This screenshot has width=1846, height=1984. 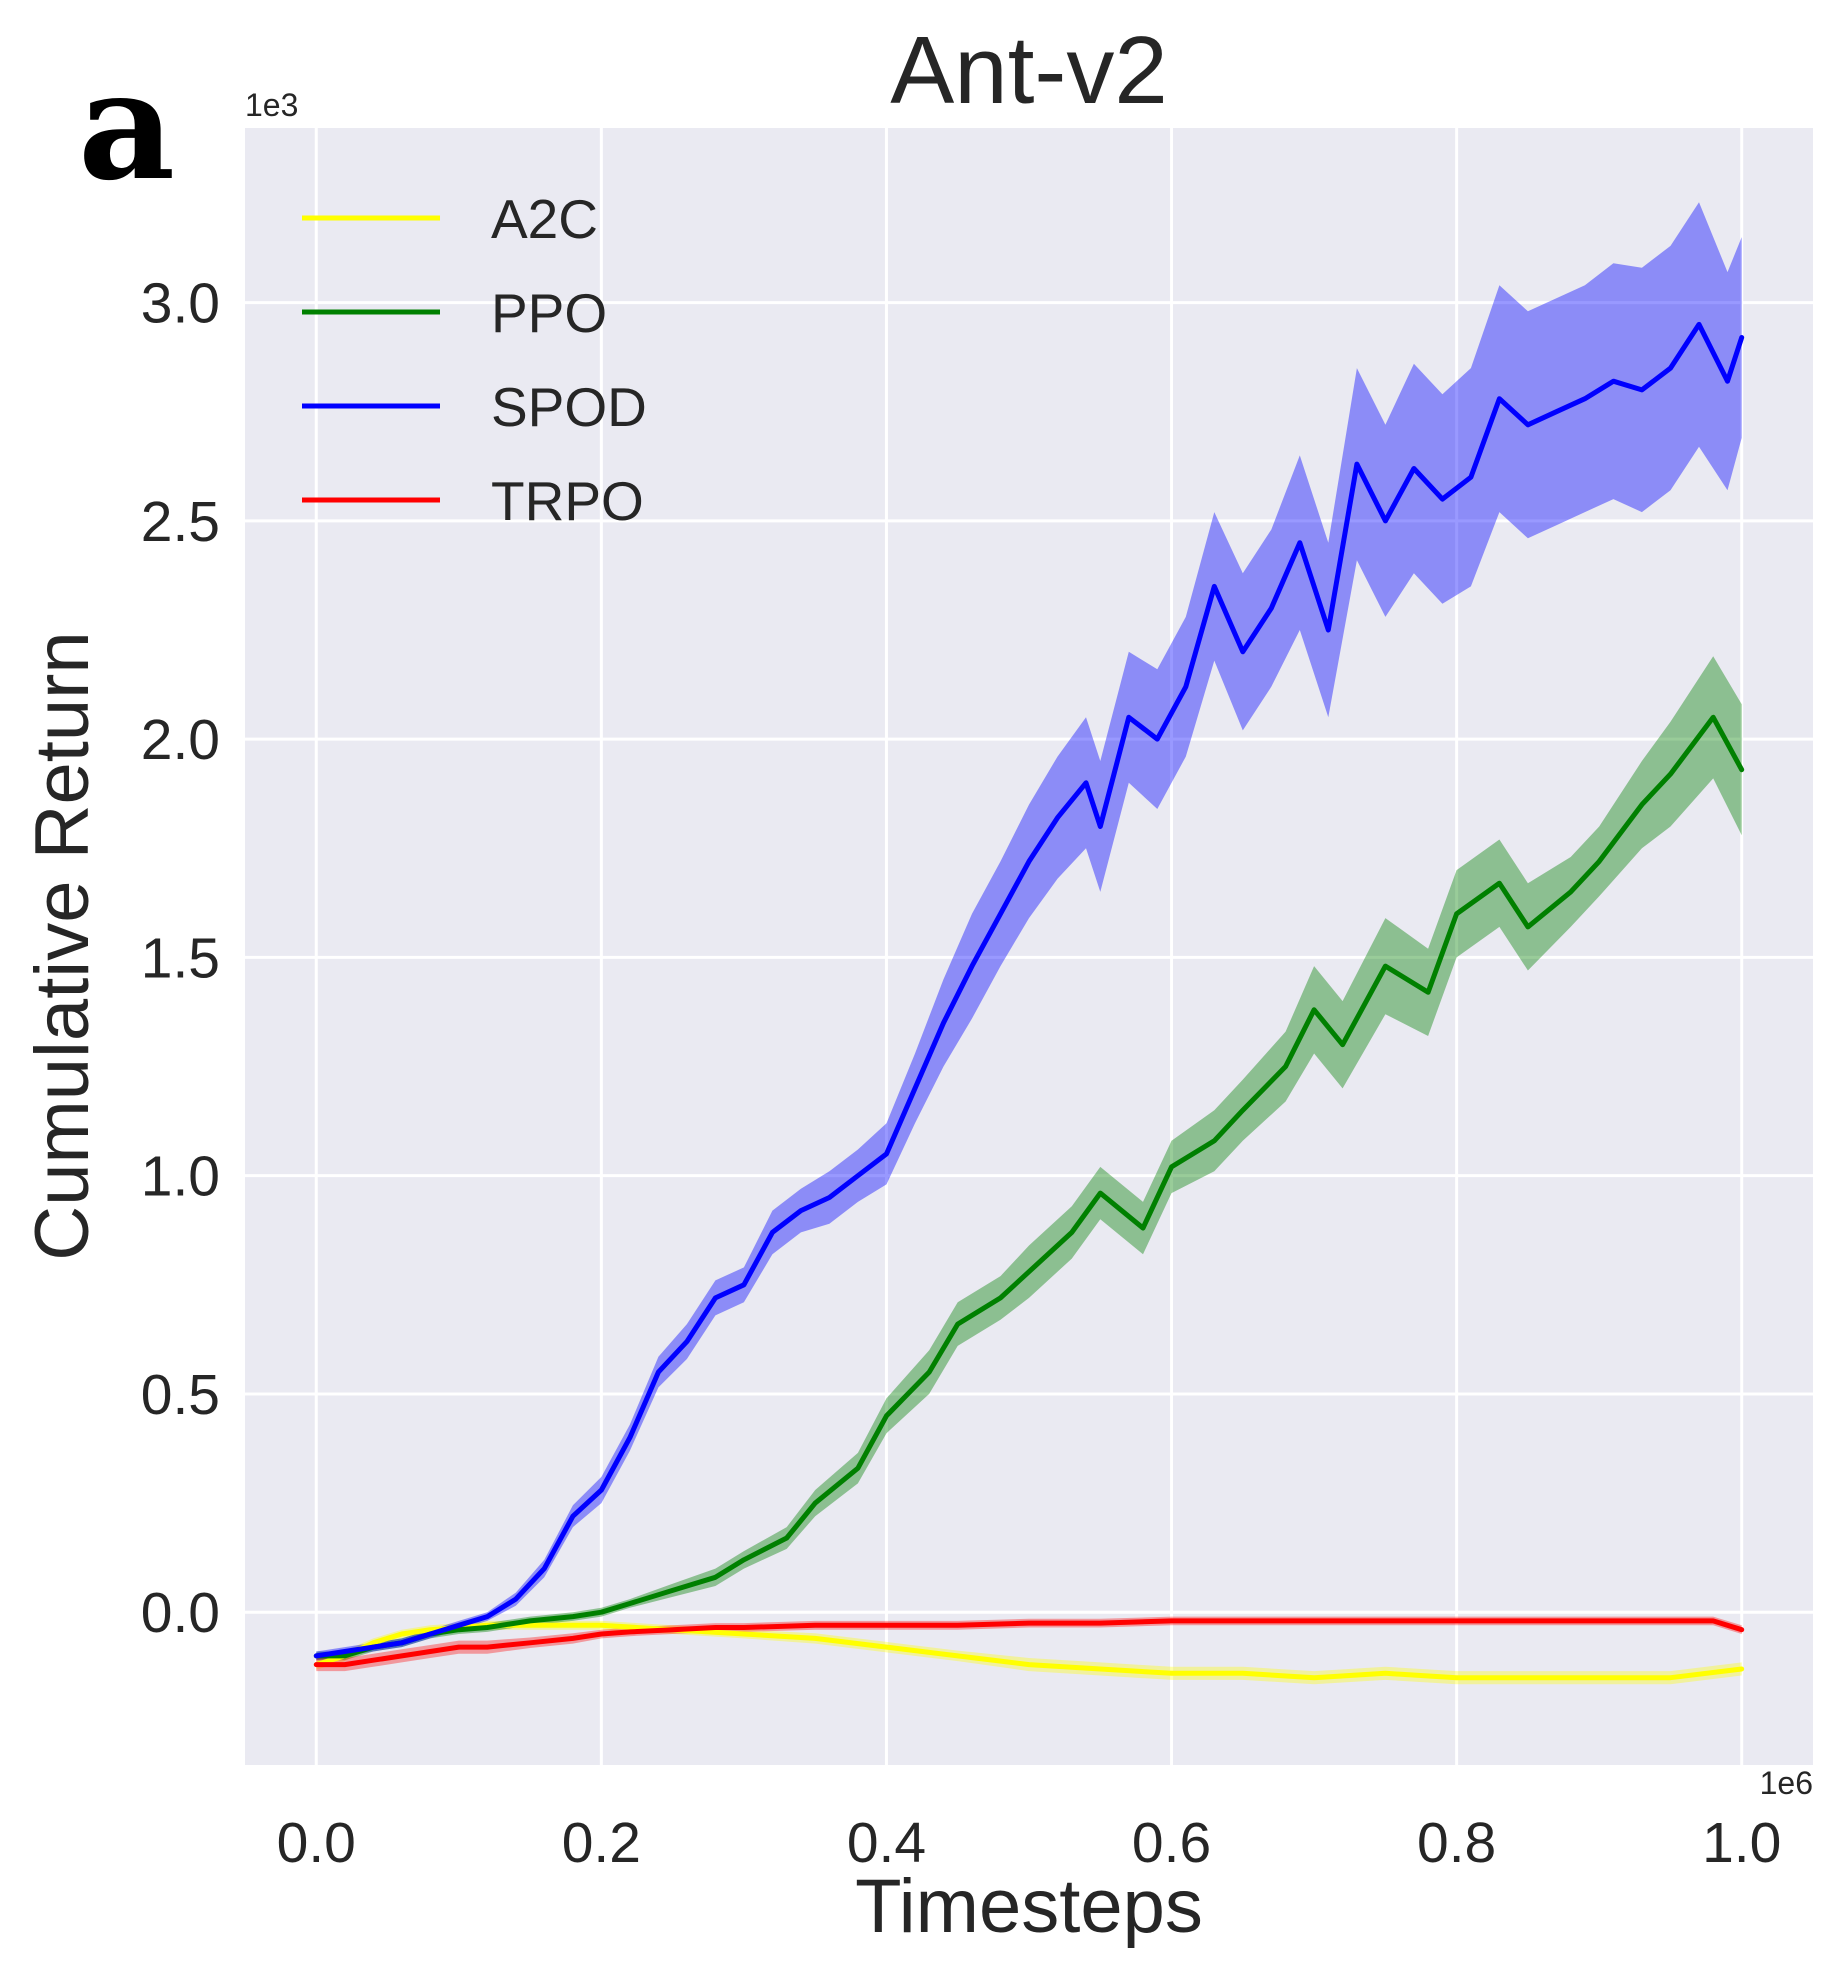 I want to click on y-tick-label: 1.5, so click(x=180, y=958).